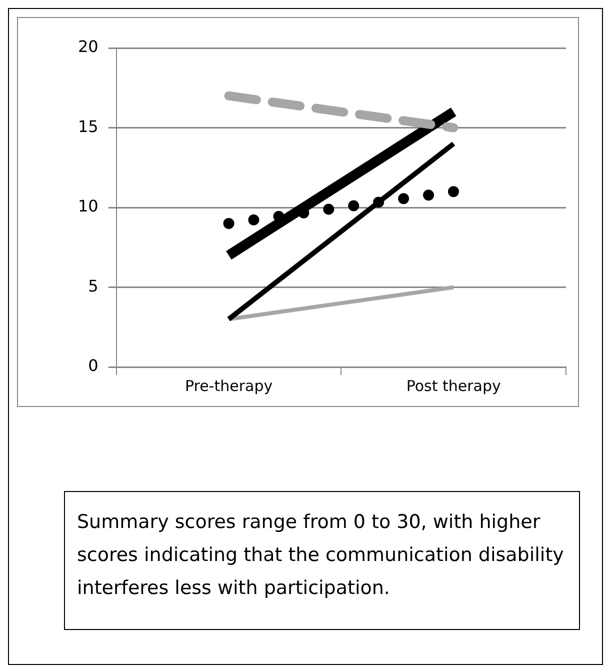 The height and width of the screenshot is (669, 607). I want to click on x-tick-label: Post therapy, so click(453, 385).